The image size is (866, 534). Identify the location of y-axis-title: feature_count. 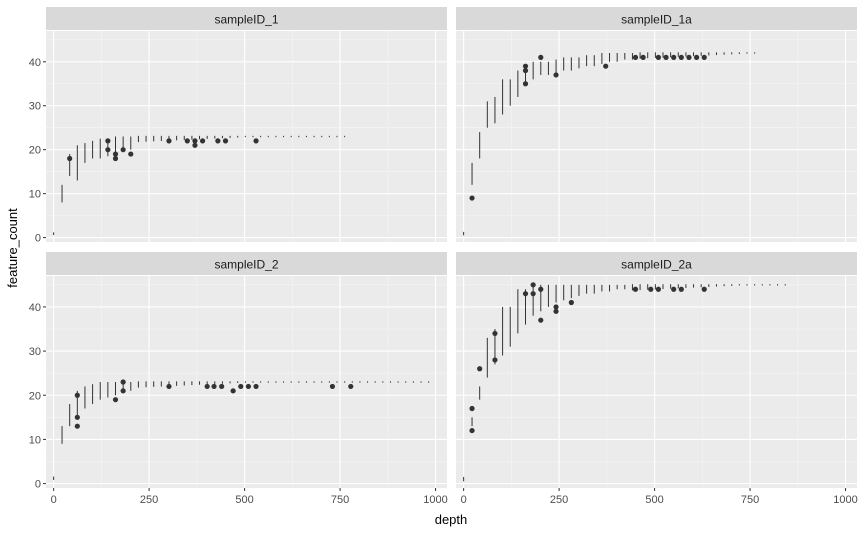
(12, 248).